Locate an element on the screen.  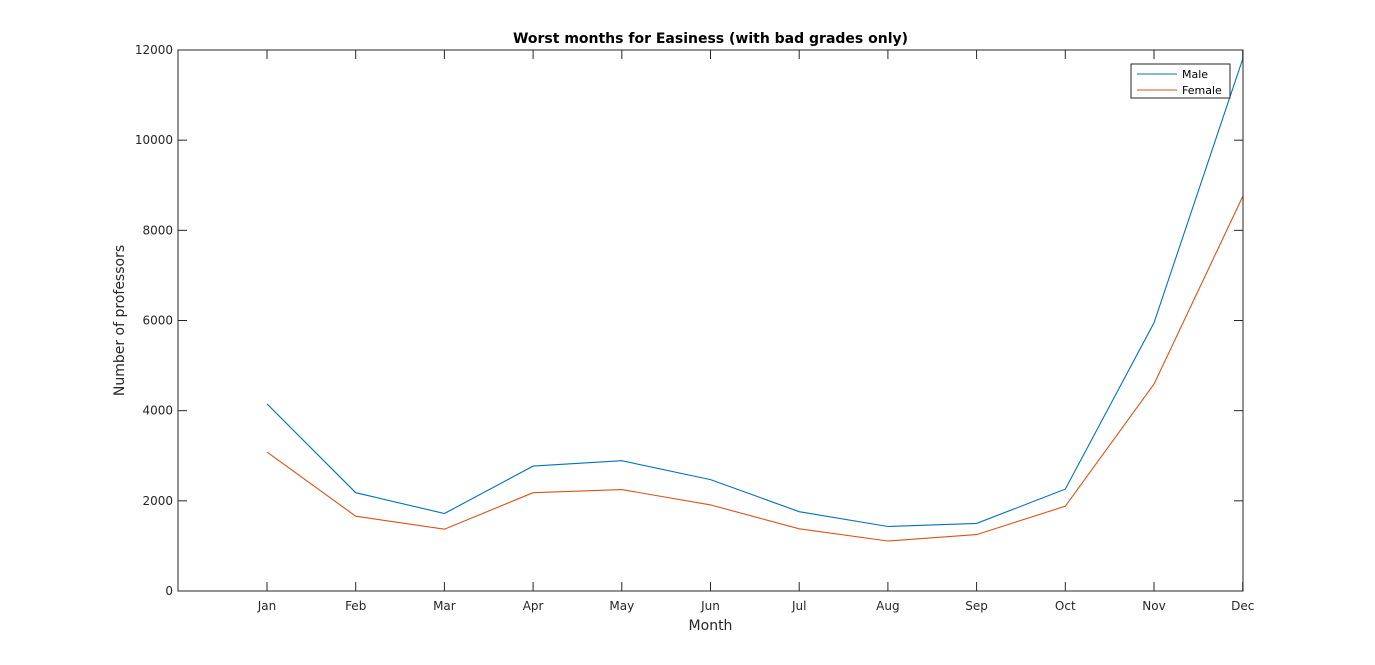
x-tick-label: Dec is located at coordinates (1242, 606).